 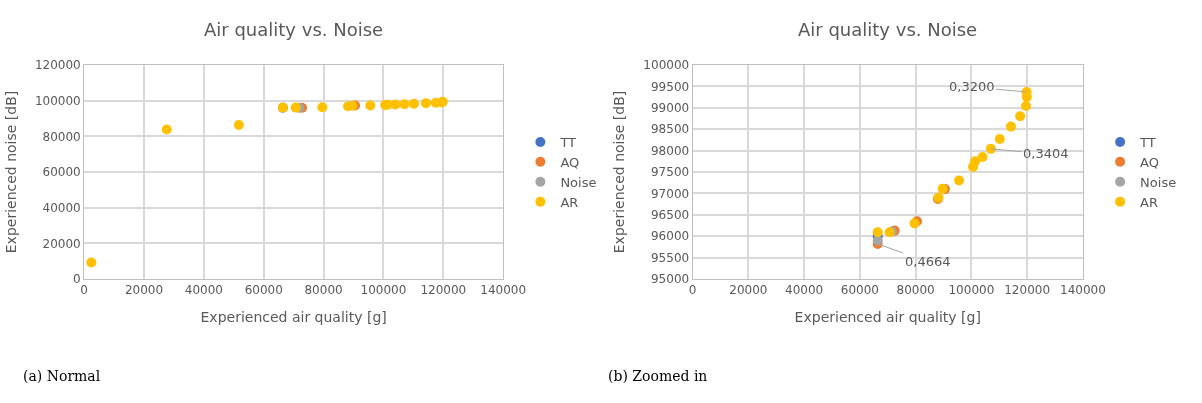 What do you see at coordinates (670, 236) in the screenshot?
I see `y-tick-label: 96000` at bounding box center [670, 236].